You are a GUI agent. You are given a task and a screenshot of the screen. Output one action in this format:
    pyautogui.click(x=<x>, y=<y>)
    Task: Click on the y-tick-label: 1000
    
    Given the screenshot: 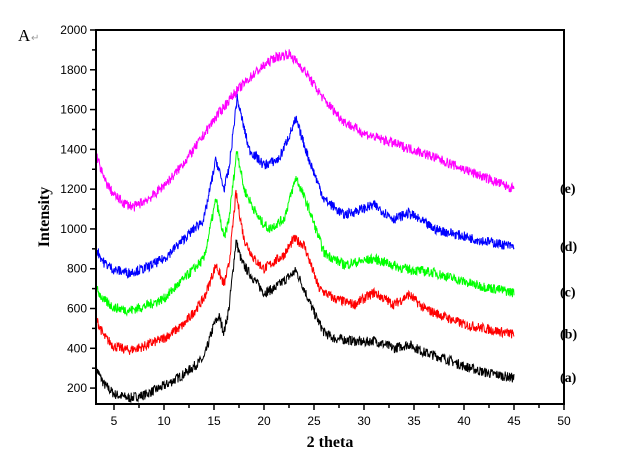 What is the action you would take?
    pyautogui.click(x=73, y=229)
    